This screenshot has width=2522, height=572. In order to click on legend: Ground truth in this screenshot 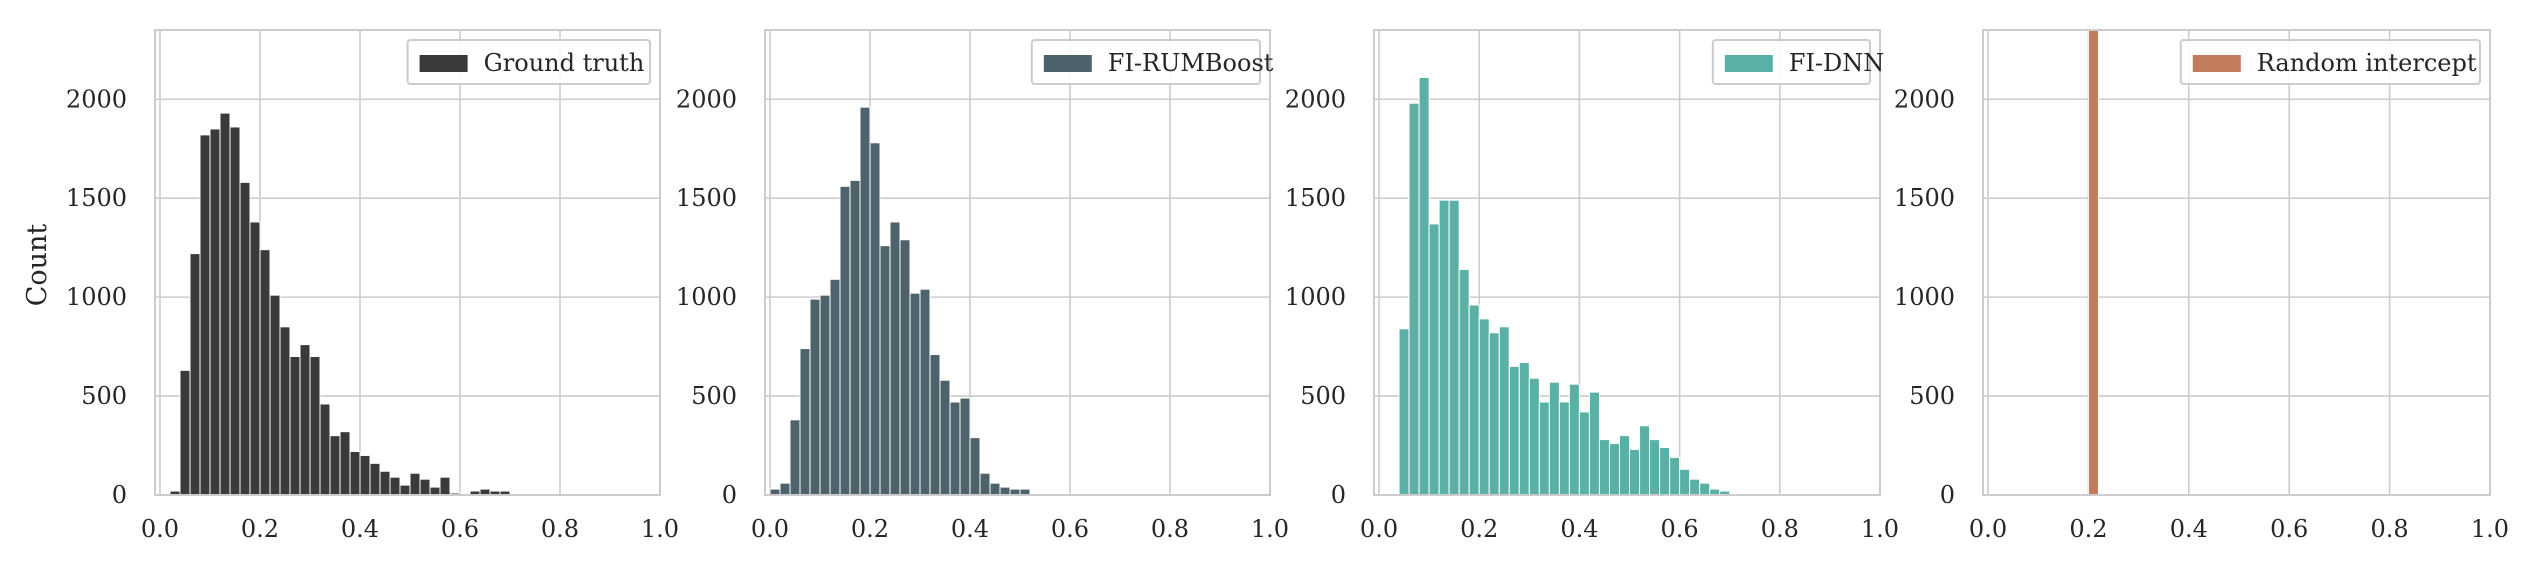, I will do `click(528, 62)`.